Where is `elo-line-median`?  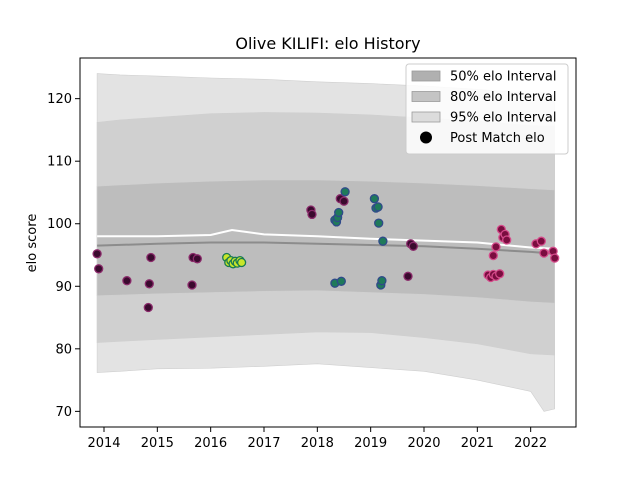
elo-line-median is located at coordinates (326, 248).